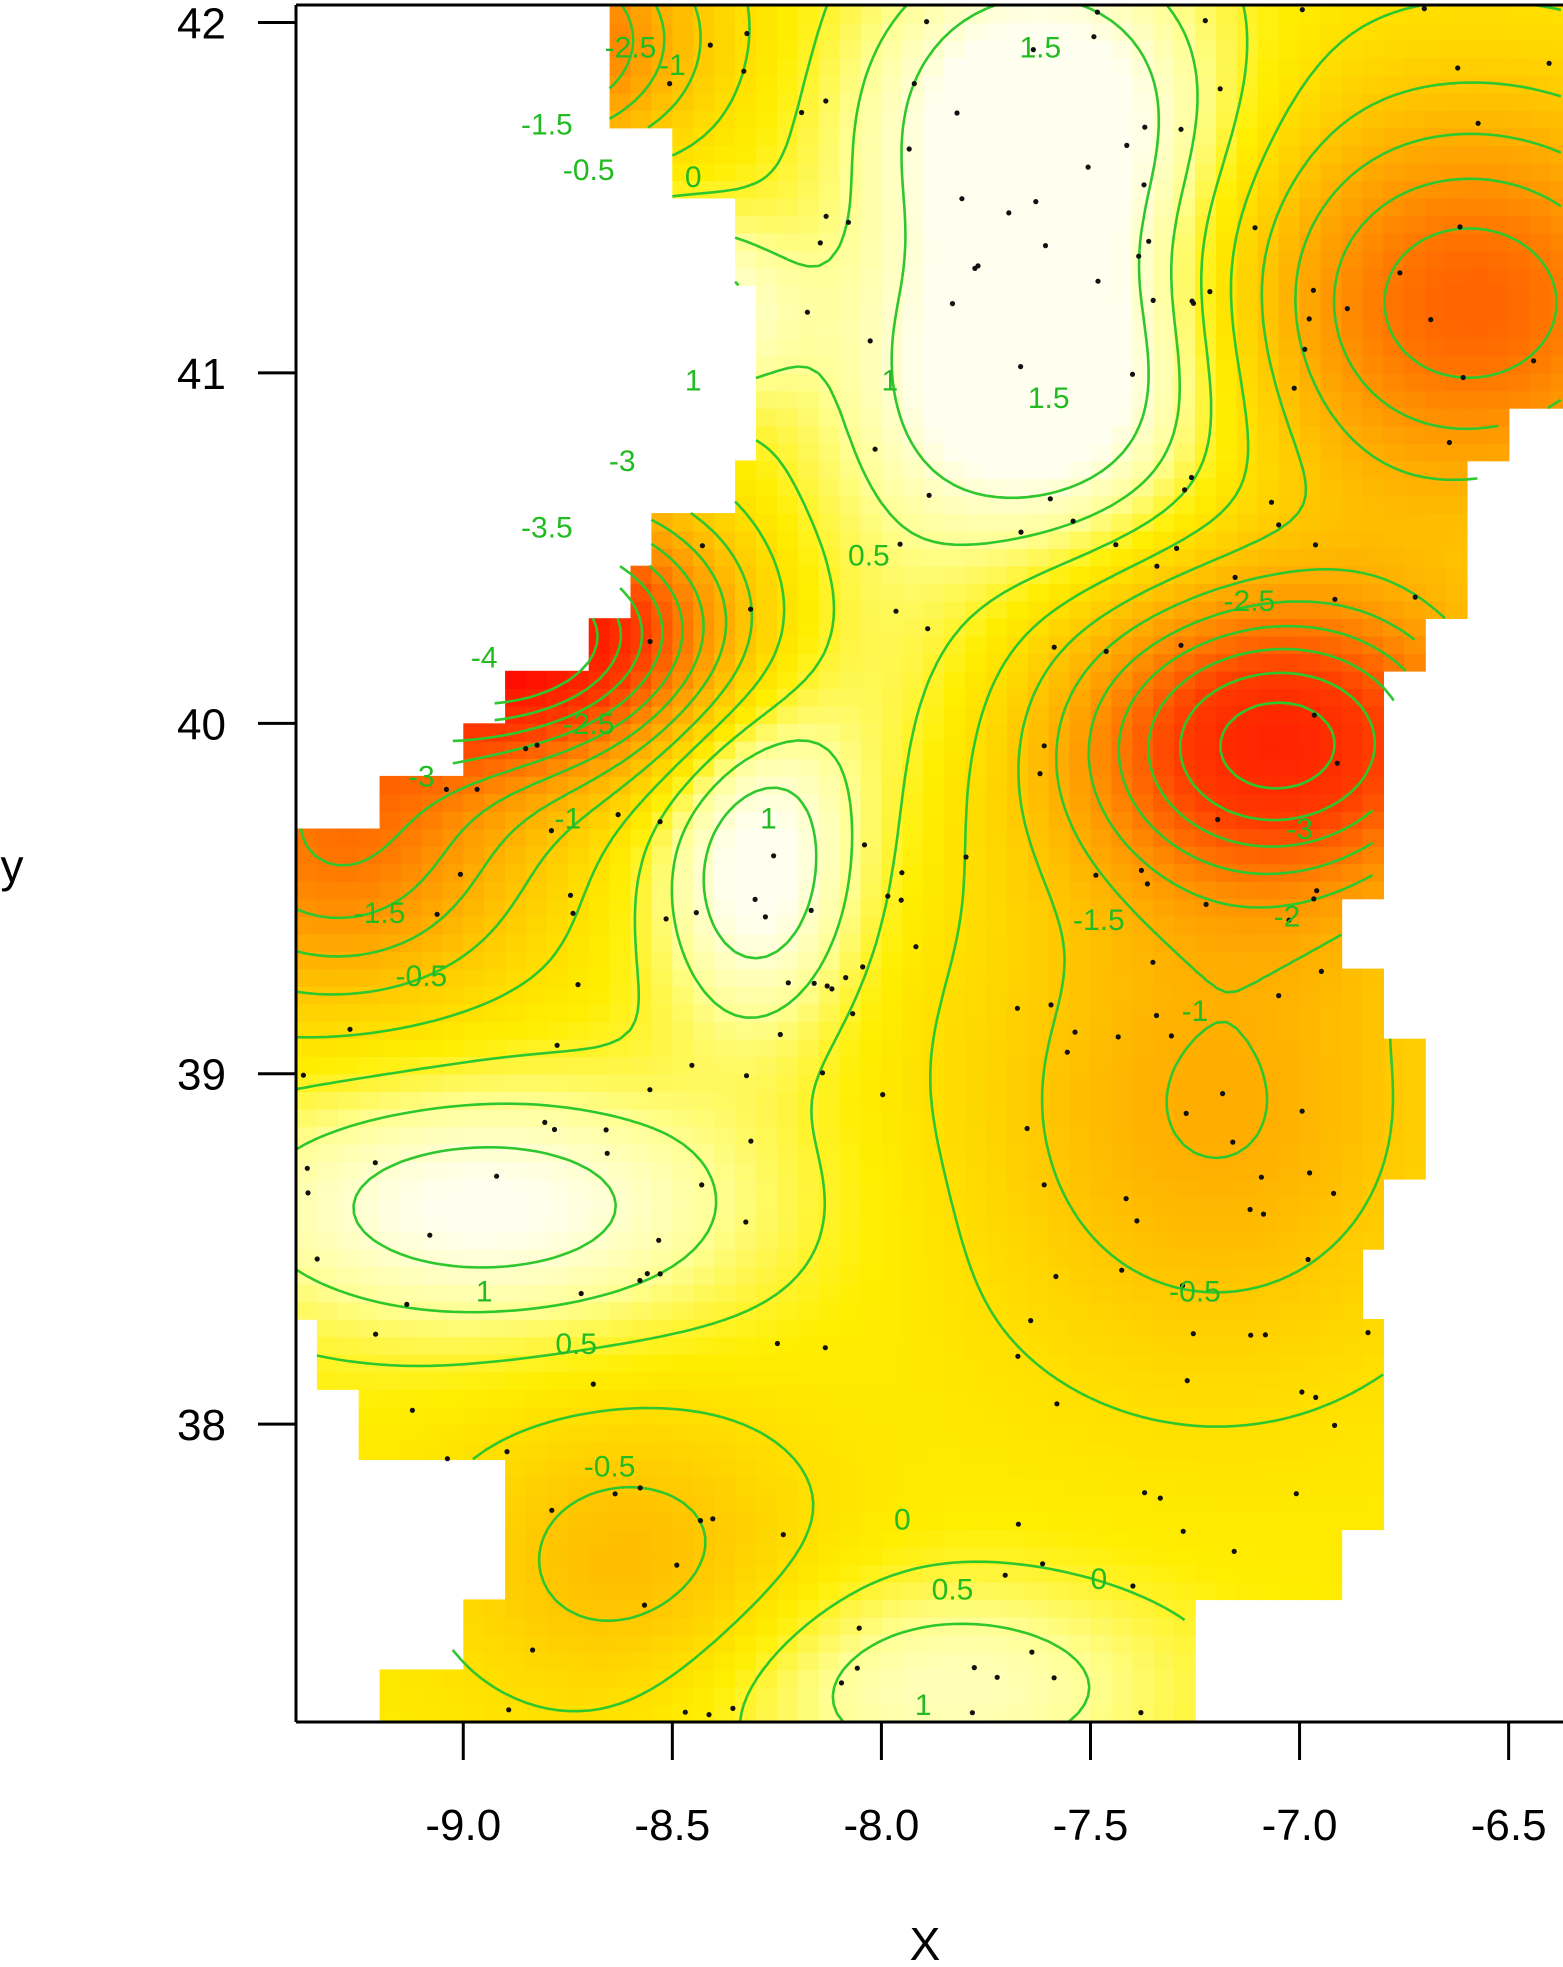 The image size is (1563, 1967). What do you see at coordinates (201, 1425) in the screenshot?
I see `y-tick-label: 38` at bounding box center [201, 1425].